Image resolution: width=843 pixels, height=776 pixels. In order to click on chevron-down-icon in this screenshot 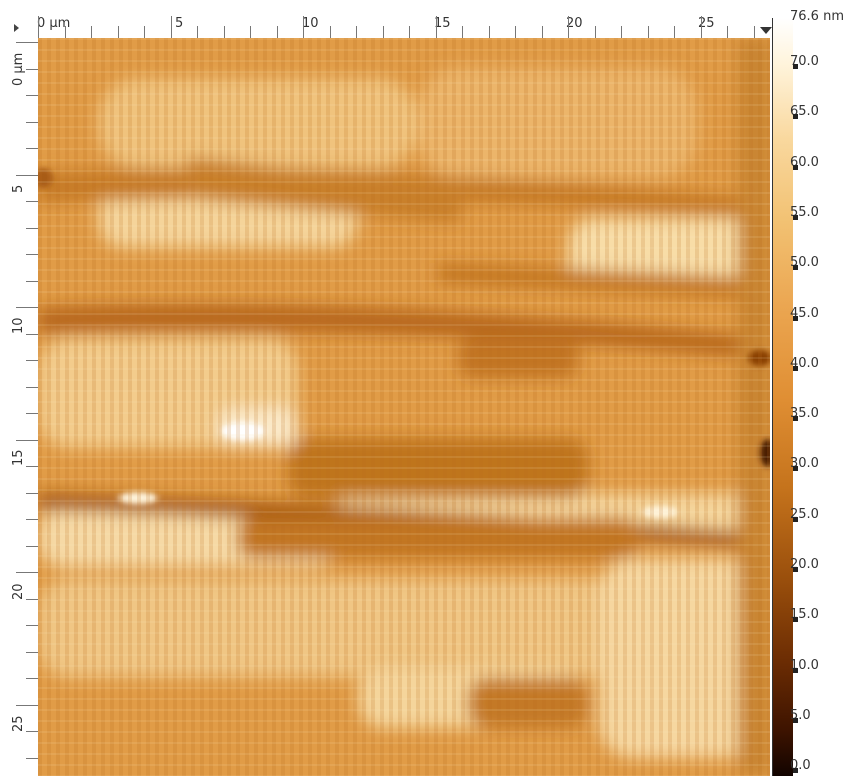, I will do `click(766, 30)`.